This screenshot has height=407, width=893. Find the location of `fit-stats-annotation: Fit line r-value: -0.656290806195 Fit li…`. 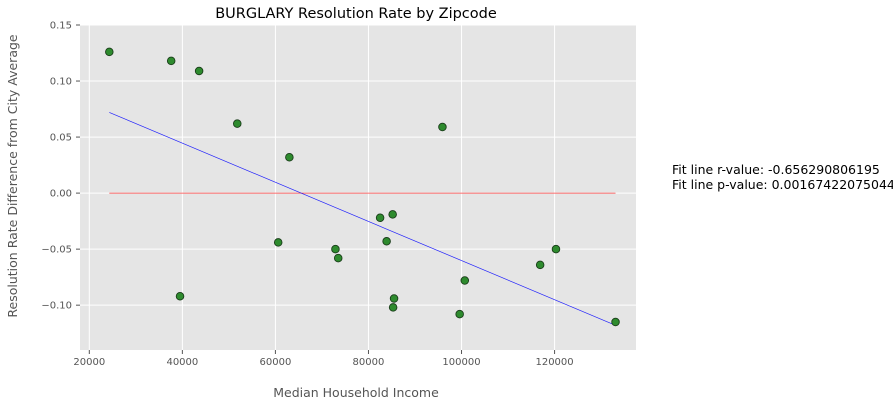

fit-stats-annotation: Fit line r-value: -0.656290806195 Fit li… is located at coordinates (782, 177).